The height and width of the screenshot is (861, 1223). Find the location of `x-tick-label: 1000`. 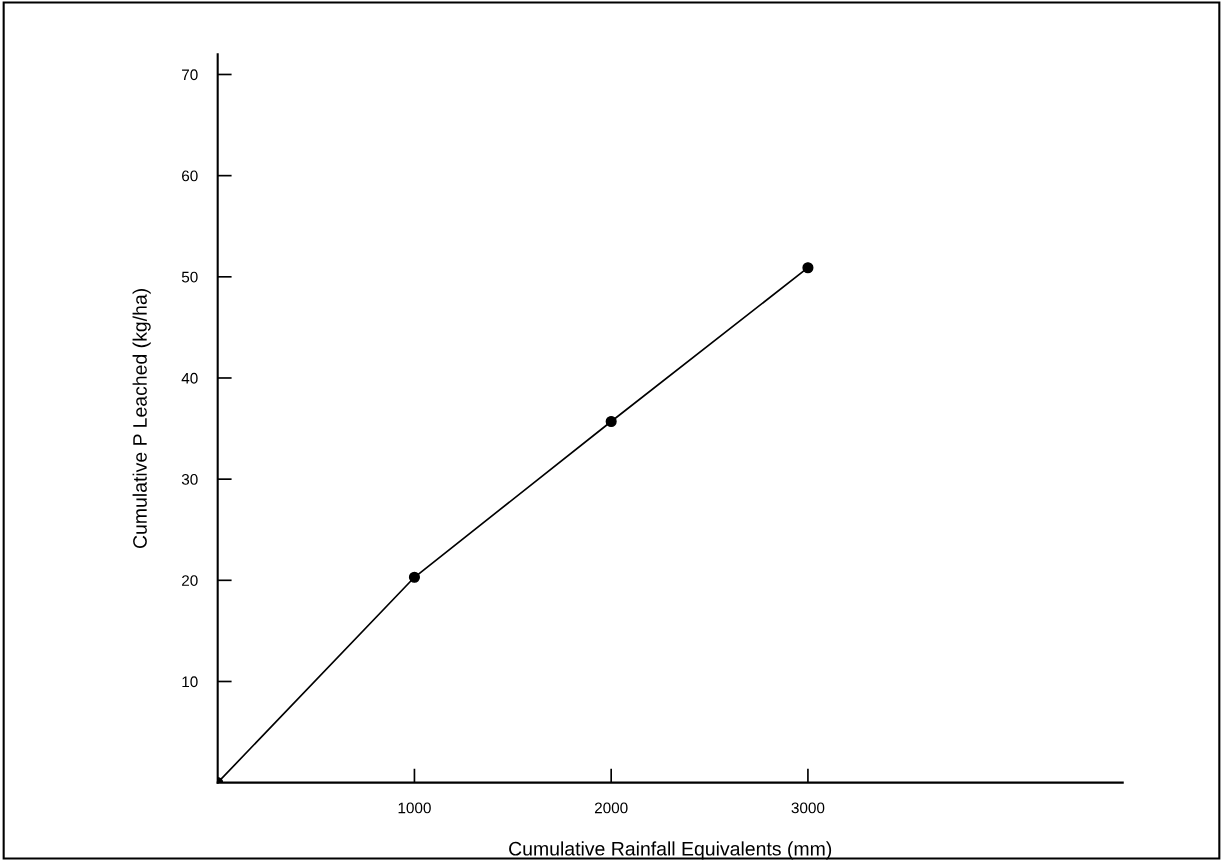

x-tick-label: 1000 is located at coordinates (414, 808).